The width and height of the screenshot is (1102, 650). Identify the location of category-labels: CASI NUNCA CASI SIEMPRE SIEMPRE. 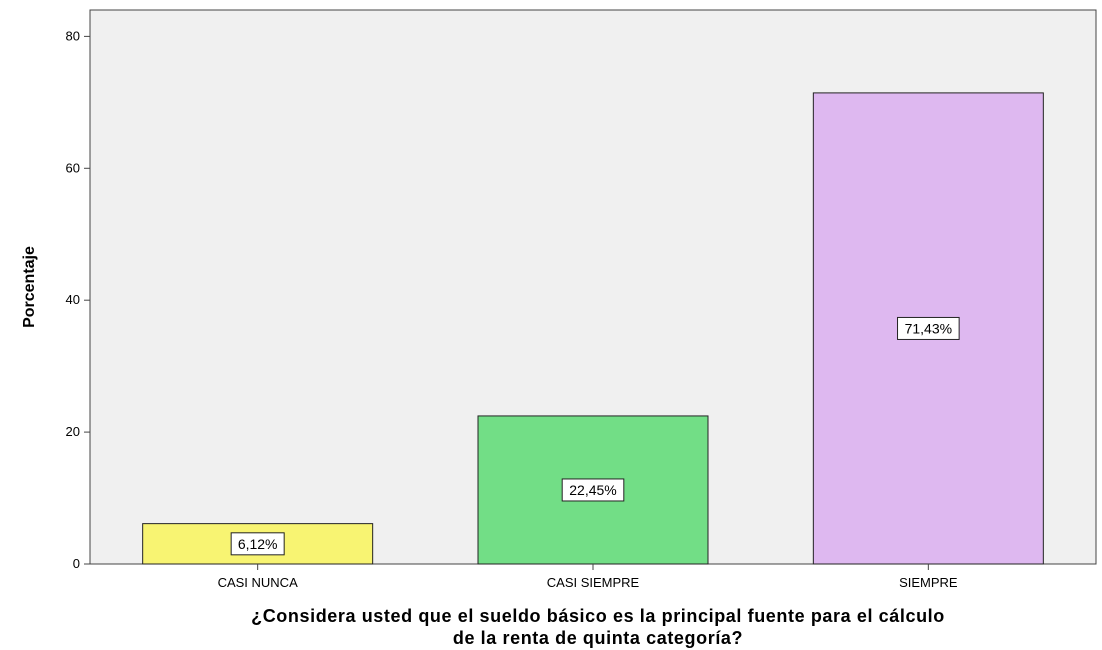
(588, 577).